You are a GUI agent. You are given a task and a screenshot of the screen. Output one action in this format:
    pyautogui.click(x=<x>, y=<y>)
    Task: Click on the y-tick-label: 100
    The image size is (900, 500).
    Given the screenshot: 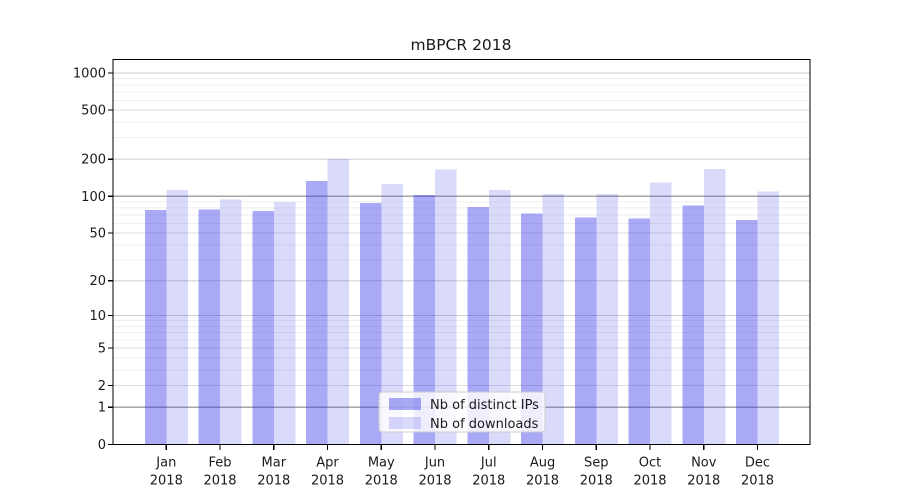 What is the action you would take?
    pyautogui.click(x=93, y=197)
    